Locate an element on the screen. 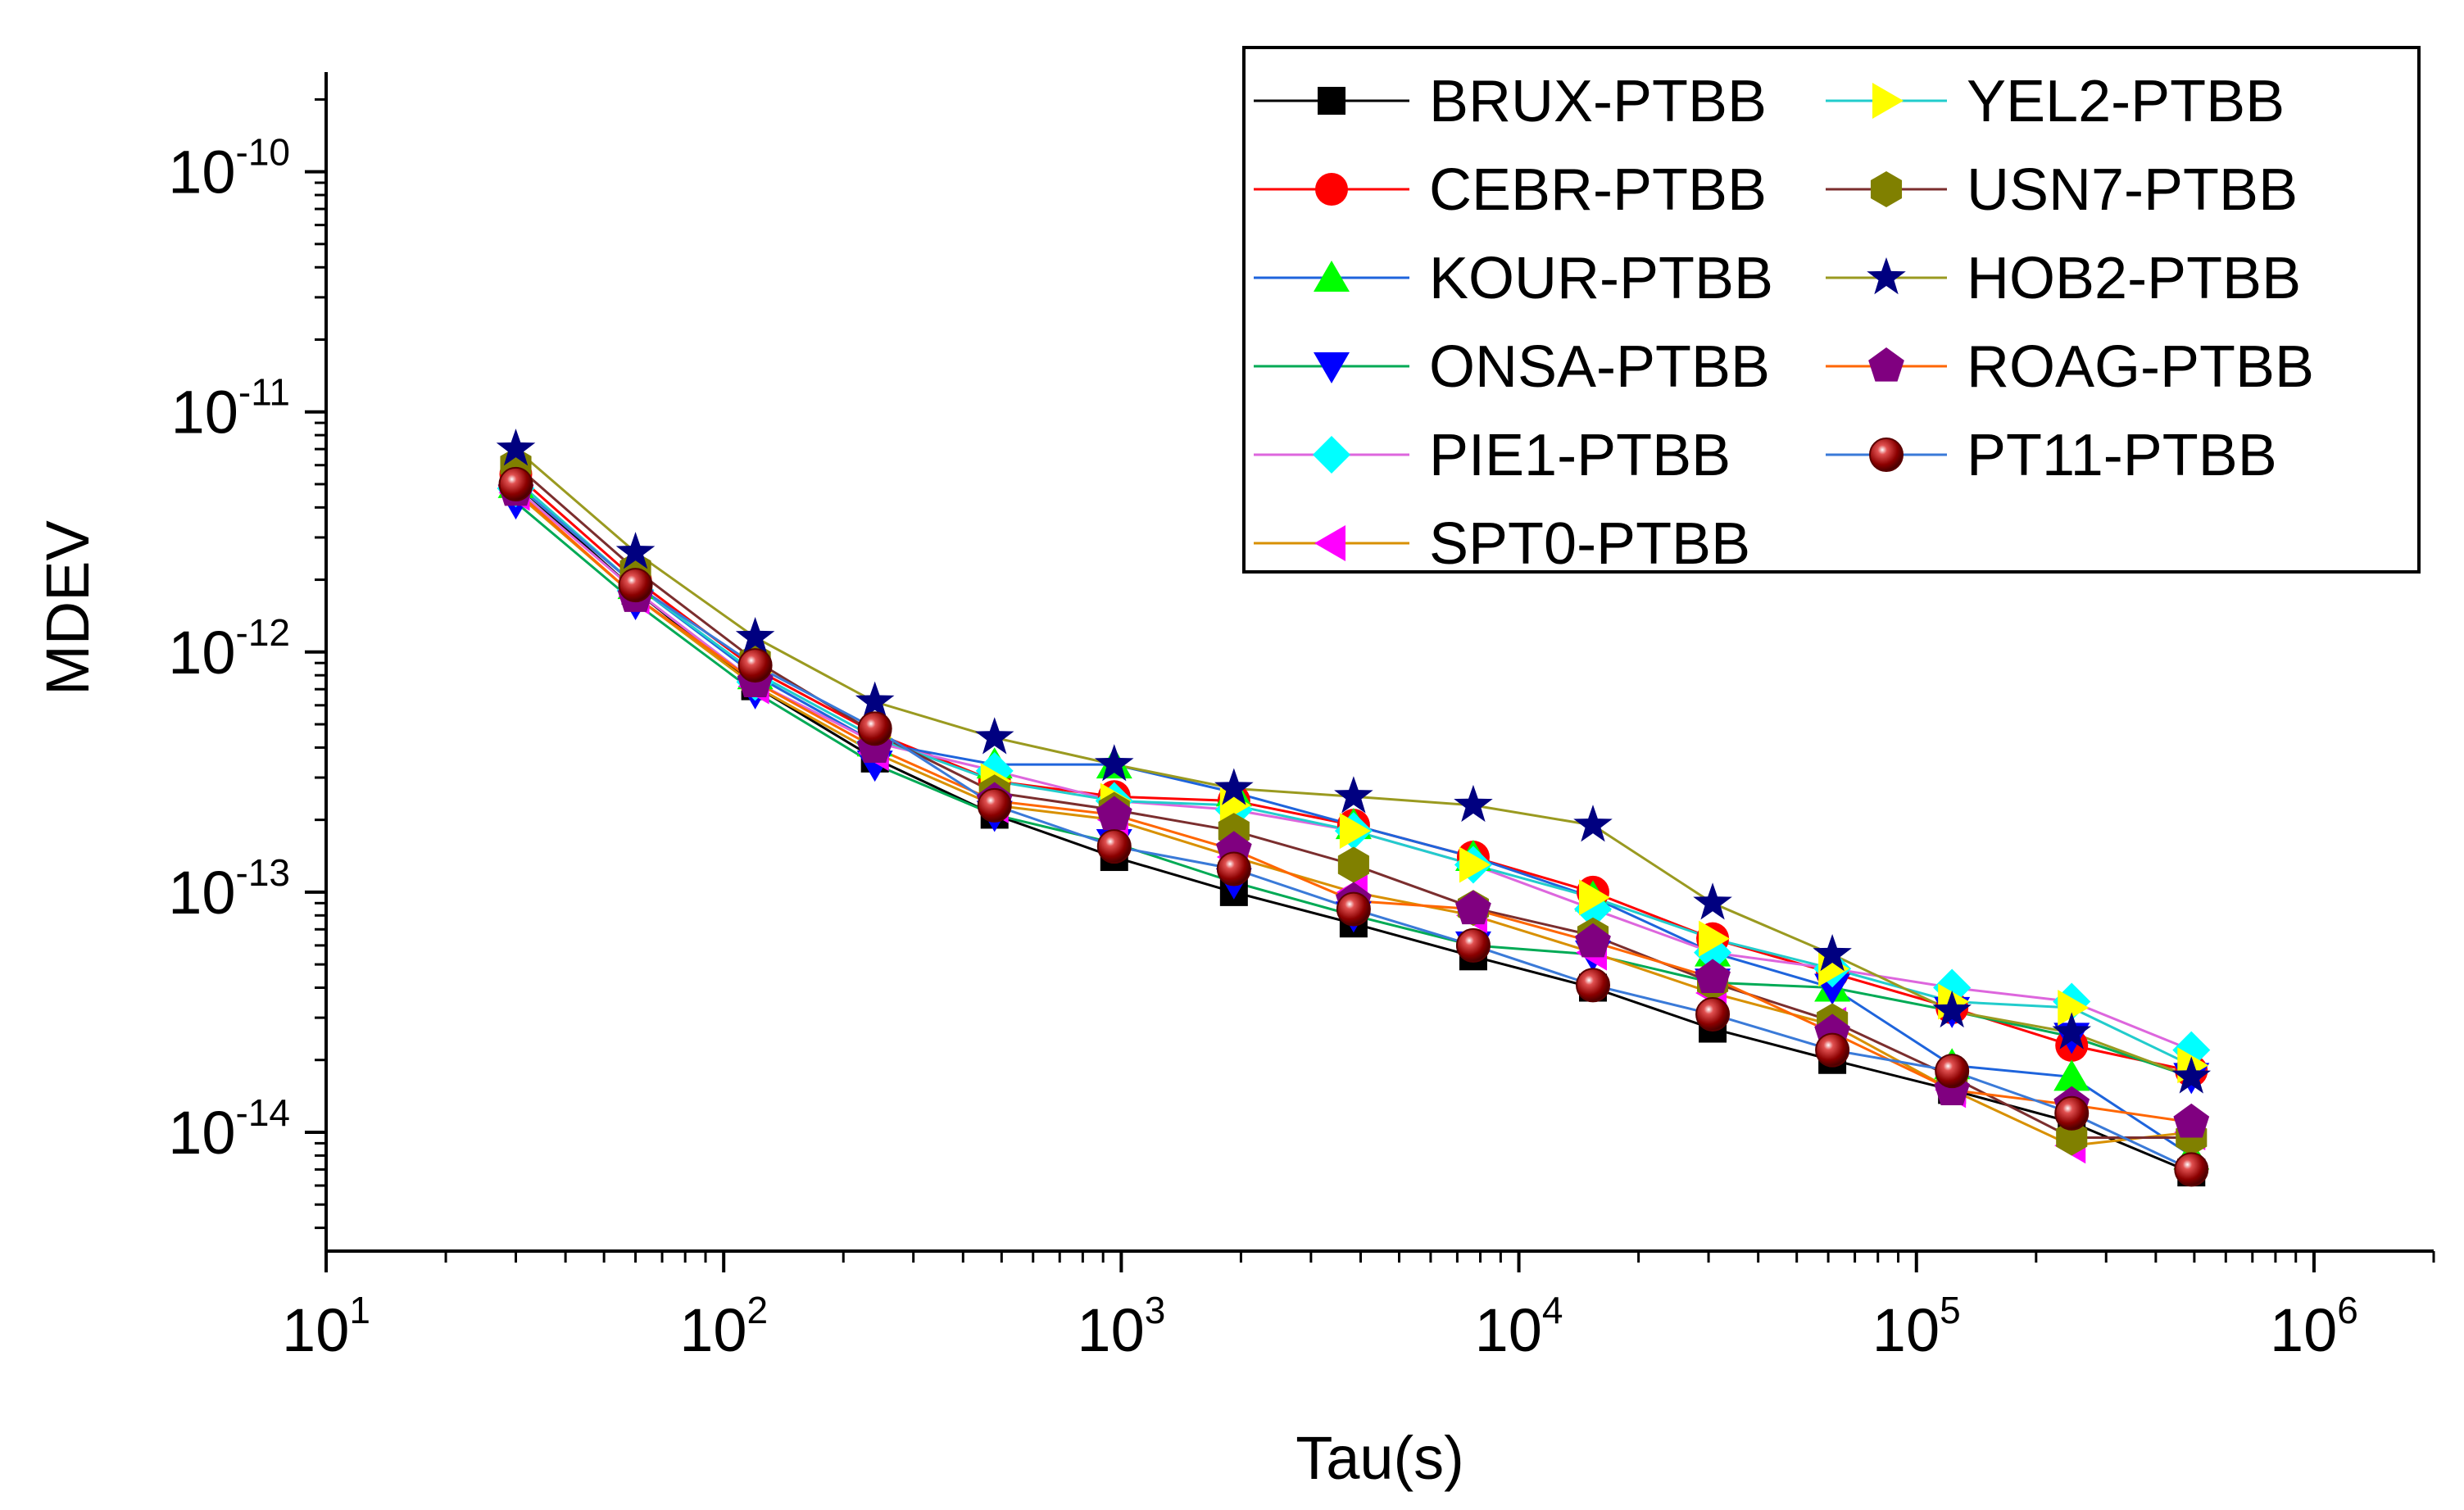  x-tick-label: 10⁴ is located at coordinates (1519, 1326).